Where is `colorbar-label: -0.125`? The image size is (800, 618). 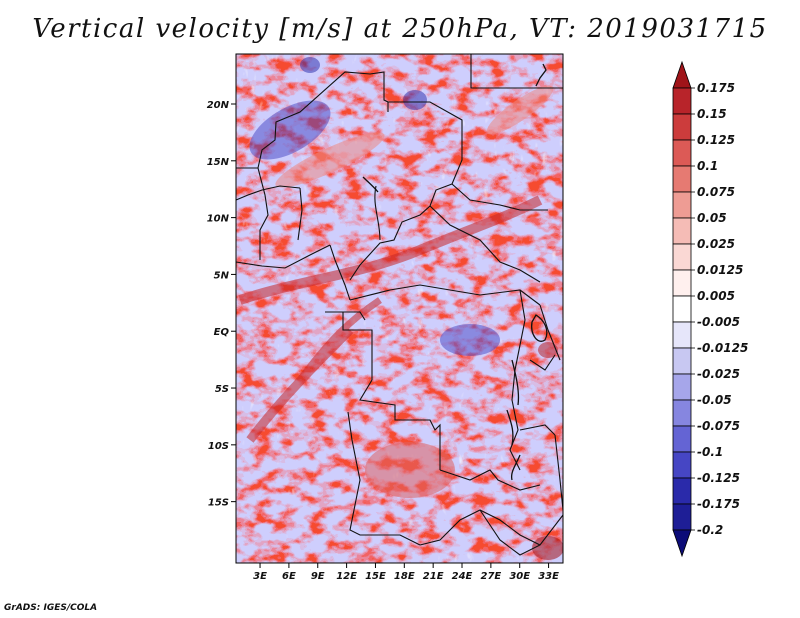 colorbar-label: -0.125 is located at coordinates (718, 478).